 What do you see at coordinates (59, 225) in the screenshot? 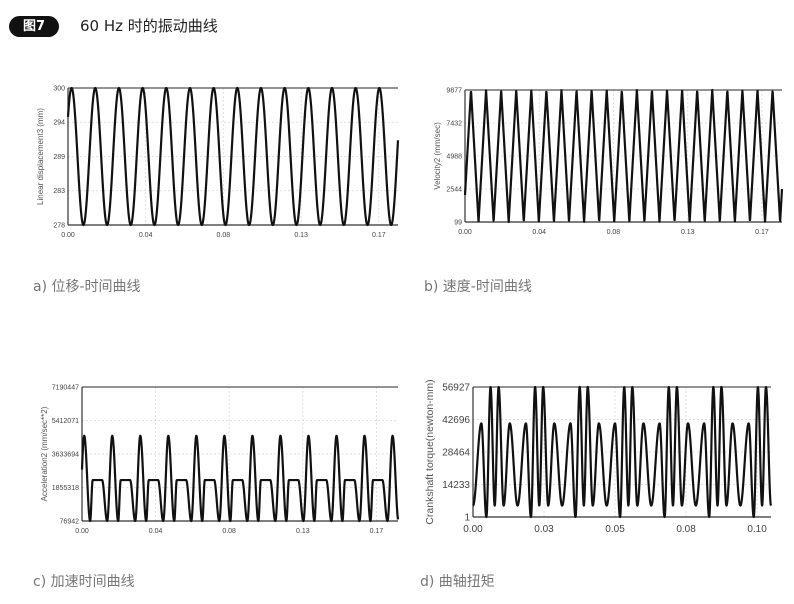
I see `y-tick-label: 278` at bounding box center [59, 225].